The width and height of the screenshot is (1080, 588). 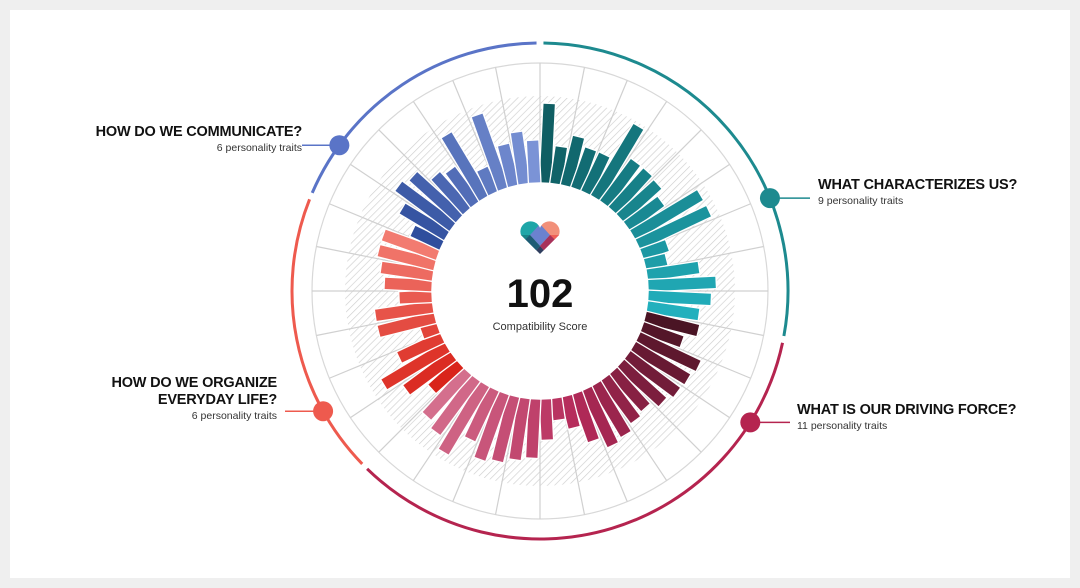 I want to click on compatibility-score-value: 102, so click(x=540, y=294).